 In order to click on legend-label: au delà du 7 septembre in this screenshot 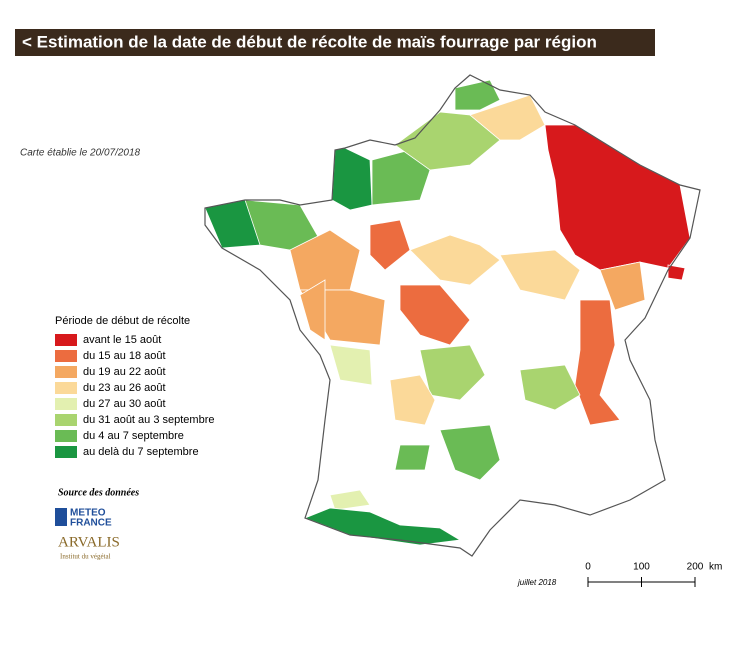, I will do `click(141, 452)`.